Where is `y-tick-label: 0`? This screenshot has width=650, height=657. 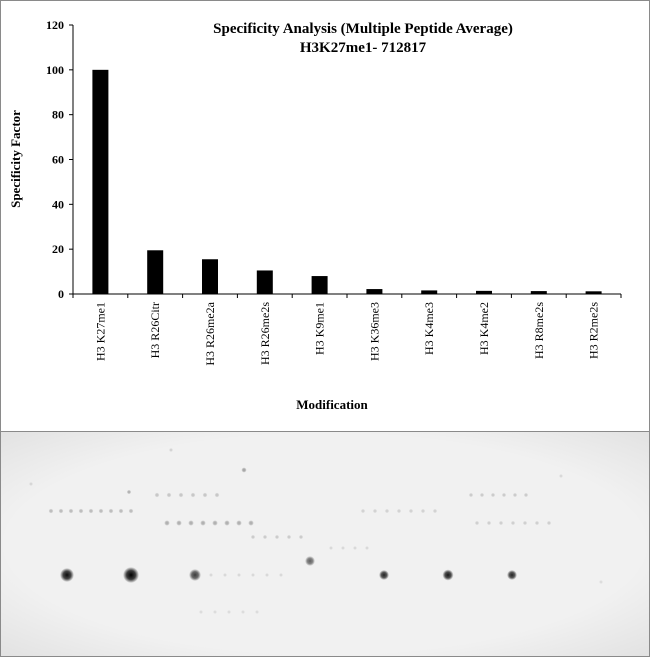 y-tick-label: 0 is located at coordinates (61, 294).